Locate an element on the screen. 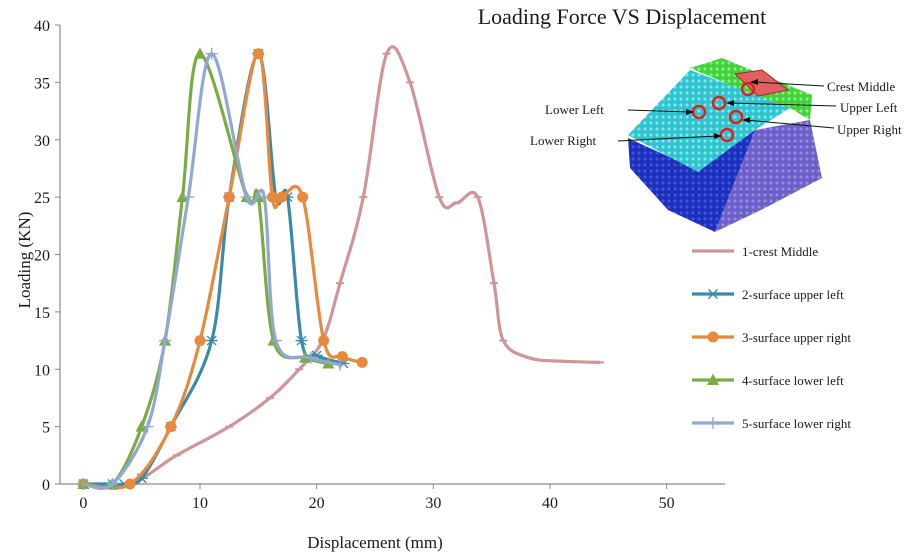 This screenshot has height=553, width=915. y-tick-label: 40 is located at coordinates (42, 26).